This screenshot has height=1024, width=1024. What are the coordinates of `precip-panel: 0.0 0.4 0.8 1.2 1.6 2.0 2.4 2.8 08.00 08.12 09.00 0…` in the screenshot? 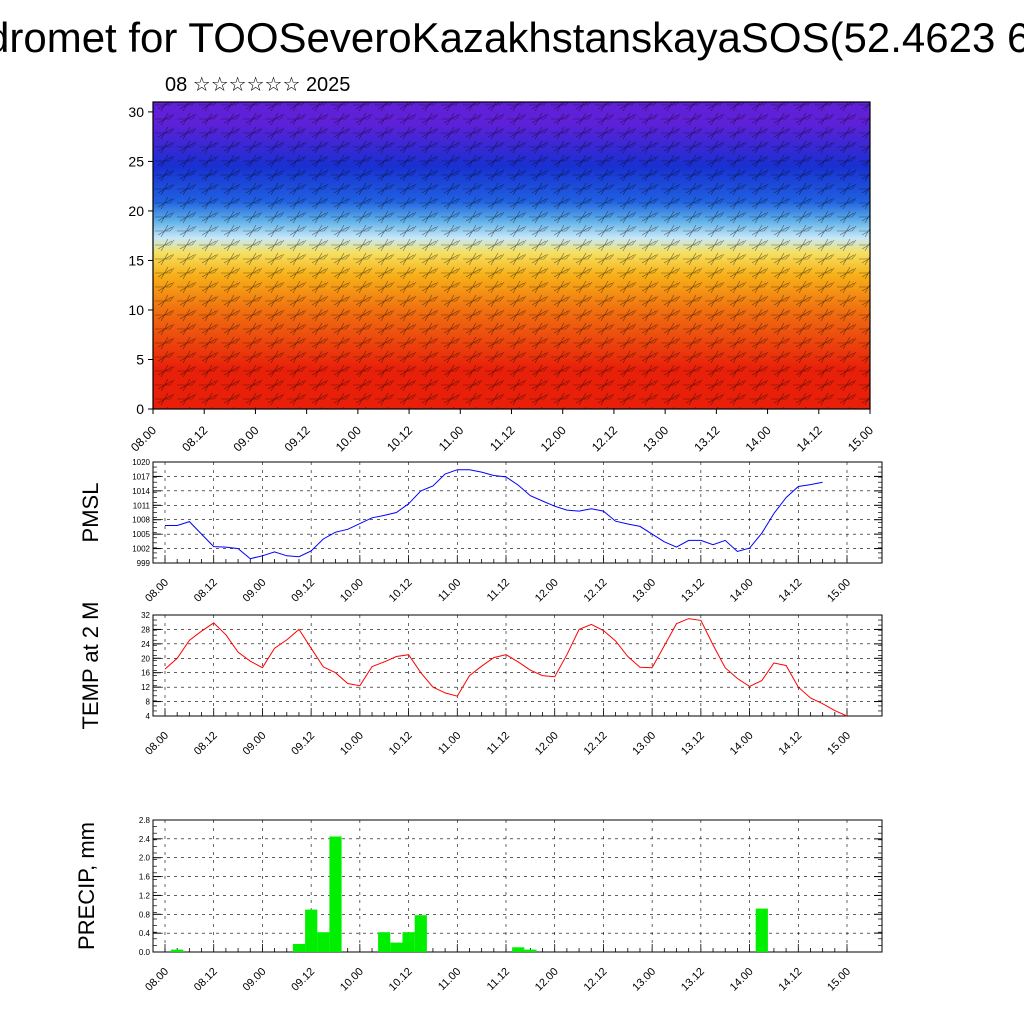 It's located at (478, 905).